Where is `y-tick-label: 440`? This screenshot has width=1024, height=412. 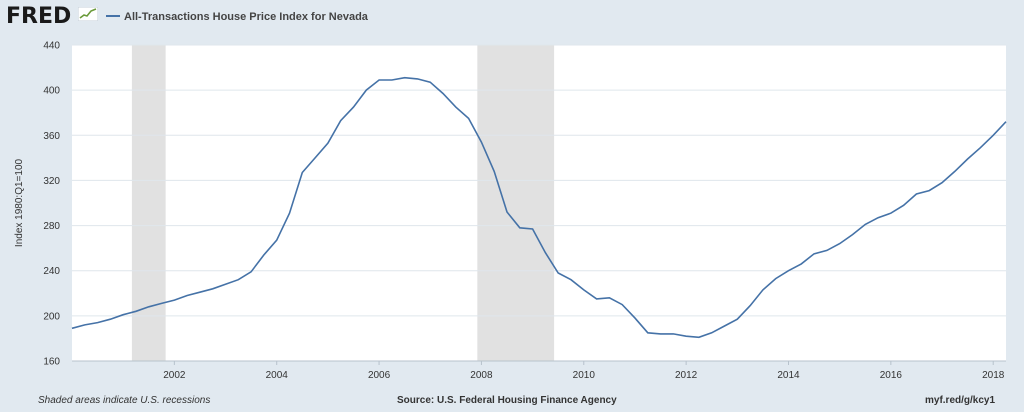 y-tick-label: 440 is located at coordinates (51, 46).